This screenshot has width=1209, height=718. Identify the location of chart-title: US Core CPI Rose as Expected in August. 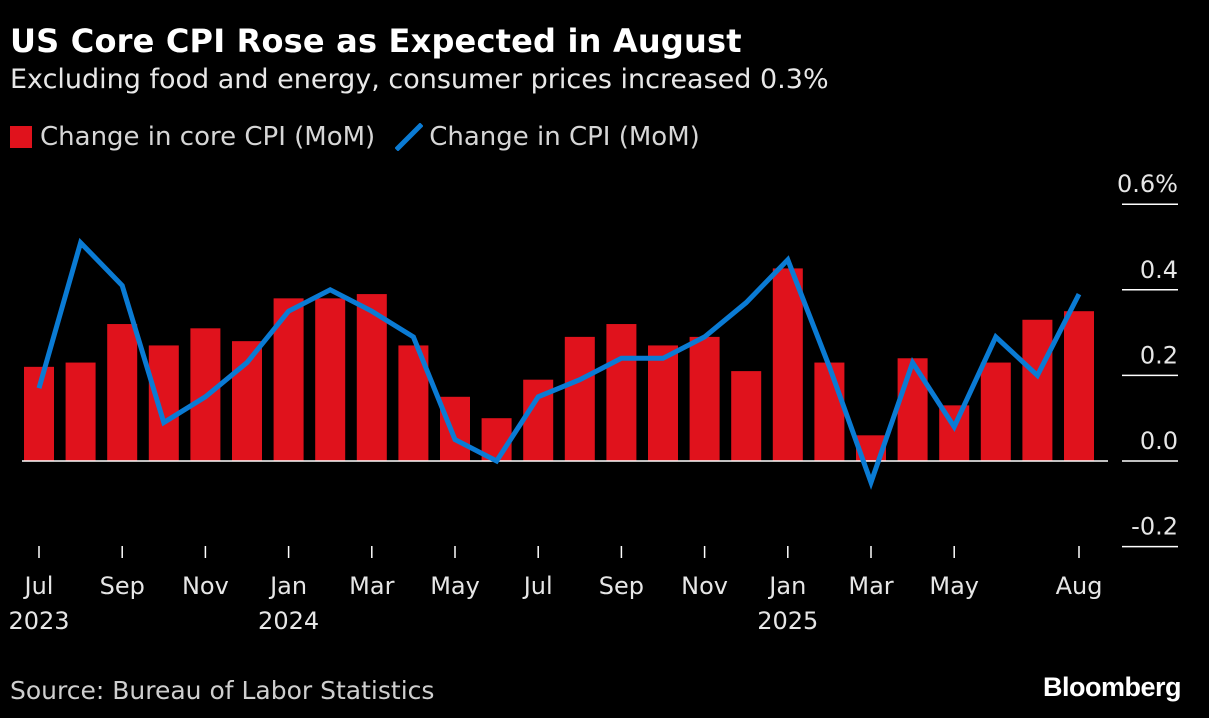
(376, 41).